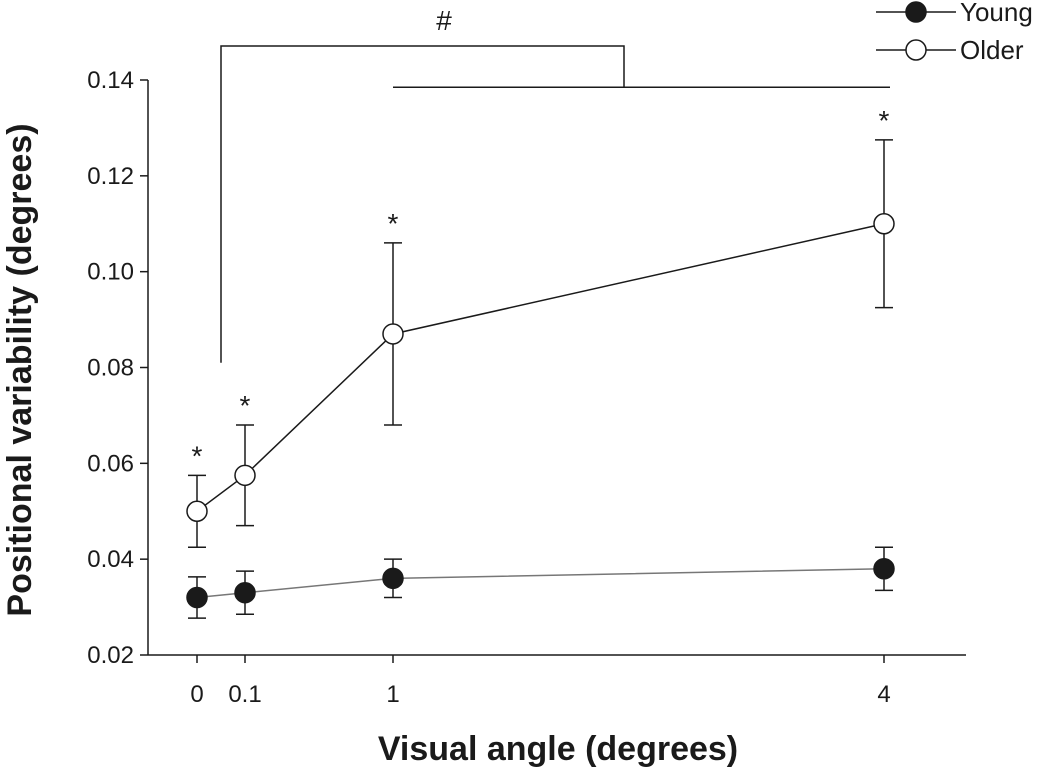 The image size is (1050, 769). Describe the element at coordinates (444, 20) in the screenshot. I see `bracket-label: #` at that location.